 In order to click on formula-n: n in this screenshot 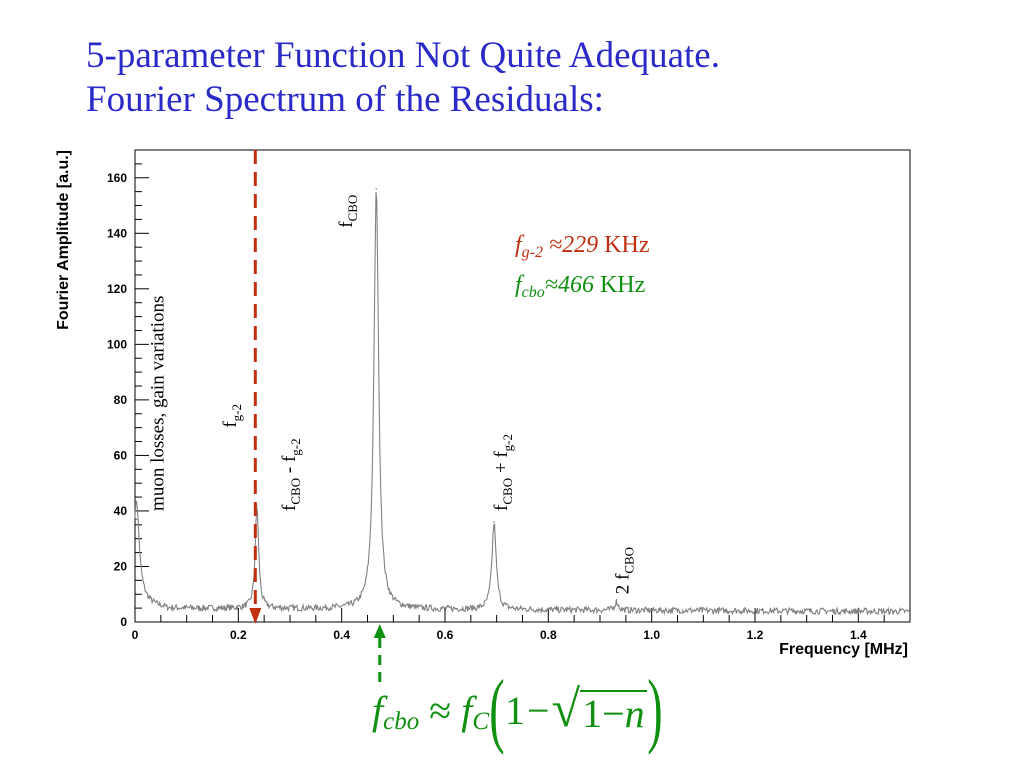, I will do `click(634, 713)`.